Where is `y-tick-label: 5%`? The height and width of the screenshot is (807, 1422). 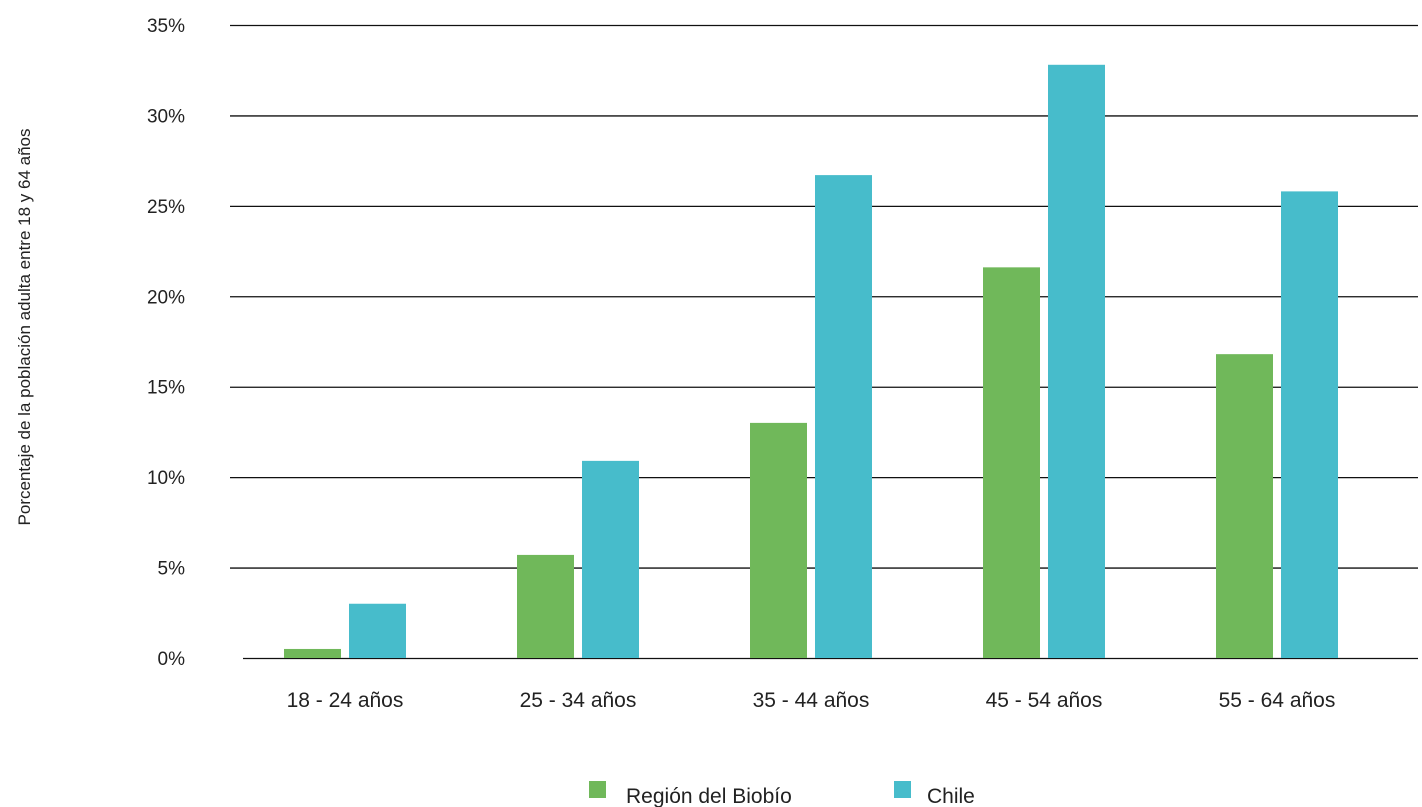 y-tick-label: 5% is located at coordinates (172, 569).